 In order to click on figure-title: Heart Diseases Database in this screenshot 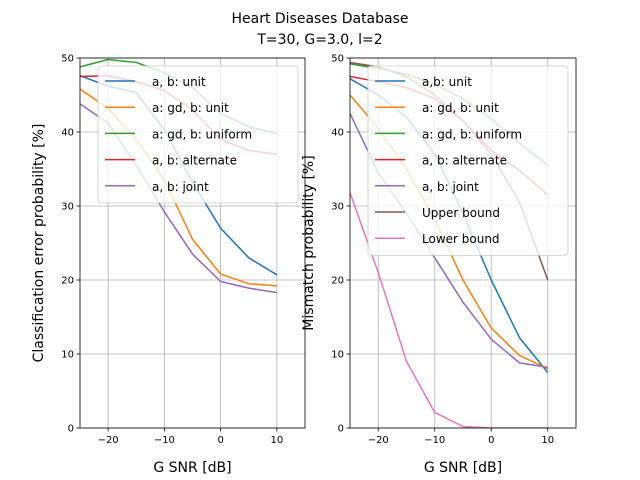, I will do `click(319, 19)`.